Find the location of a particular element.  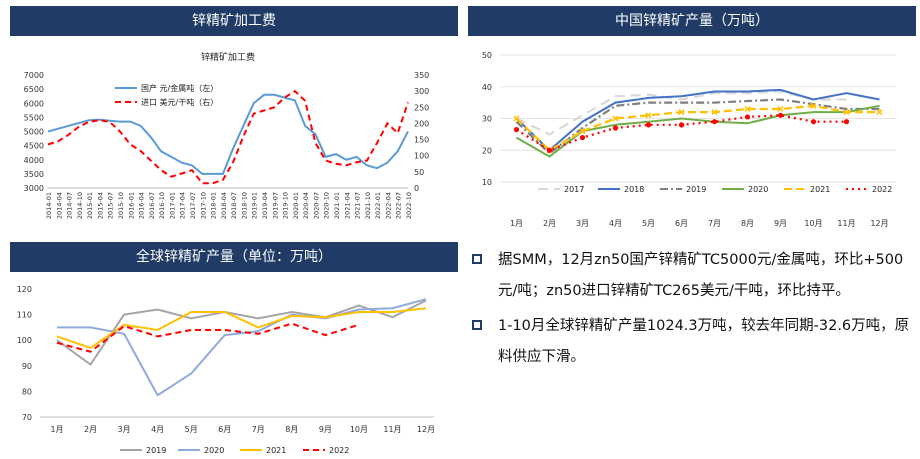

x-tick-label: 2016-07 is located at coordinates (152, 205).